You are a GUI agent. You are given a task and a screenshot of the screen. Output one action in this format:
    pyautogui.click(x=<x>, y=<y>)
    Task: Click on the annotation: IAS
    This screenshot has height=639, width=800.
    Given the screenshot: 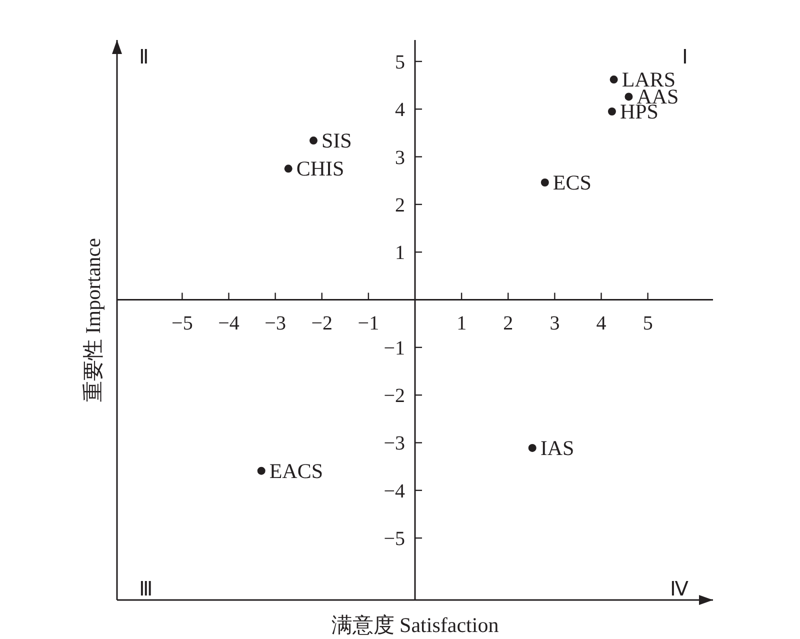 What is the action you would take?
    pyautogui.click(x=557, y=448)
    